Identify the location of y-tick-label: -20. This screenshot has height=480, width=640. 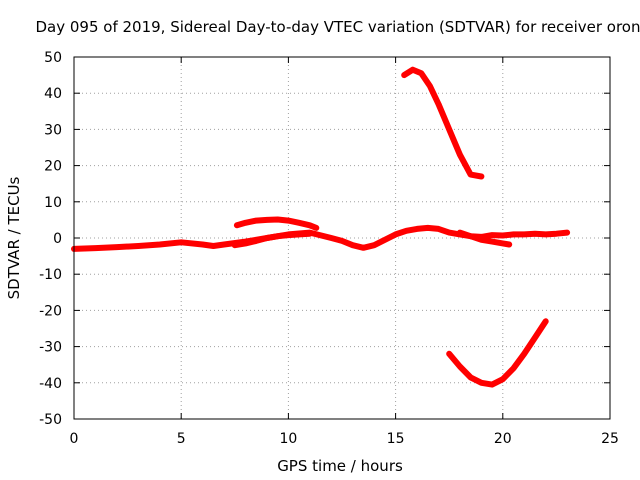
(50, 311).